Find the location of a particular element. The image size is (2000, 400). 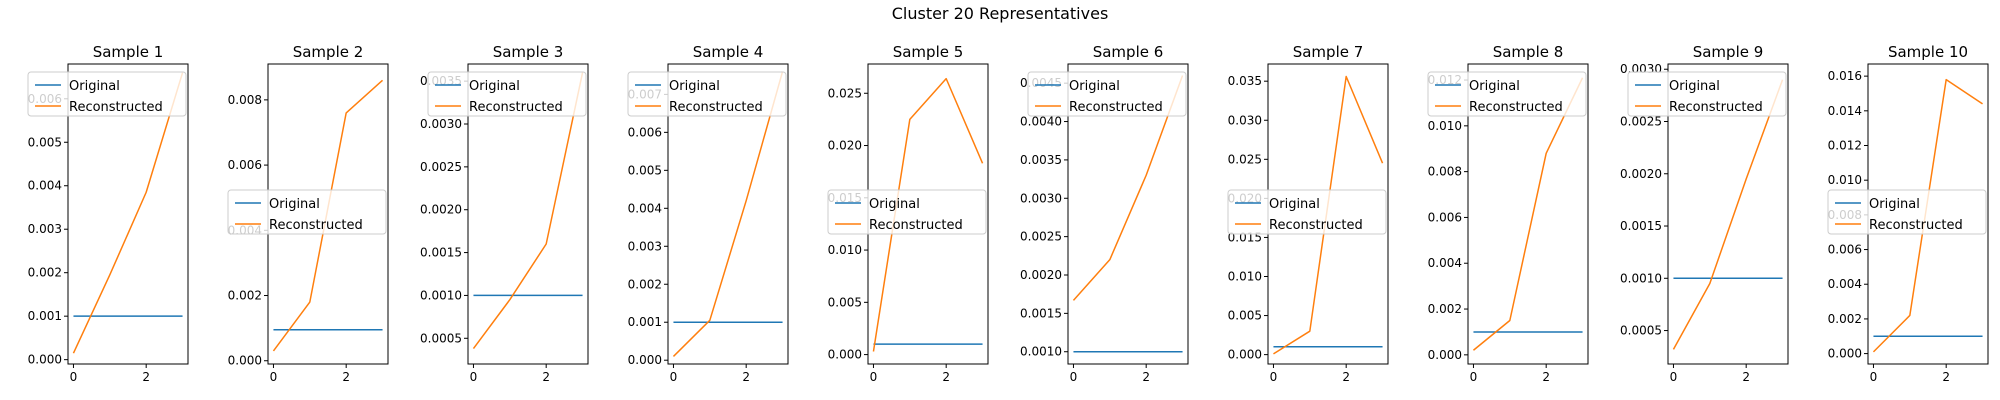

subplot-title: Sample 5 is located at coordinates (928, 52).